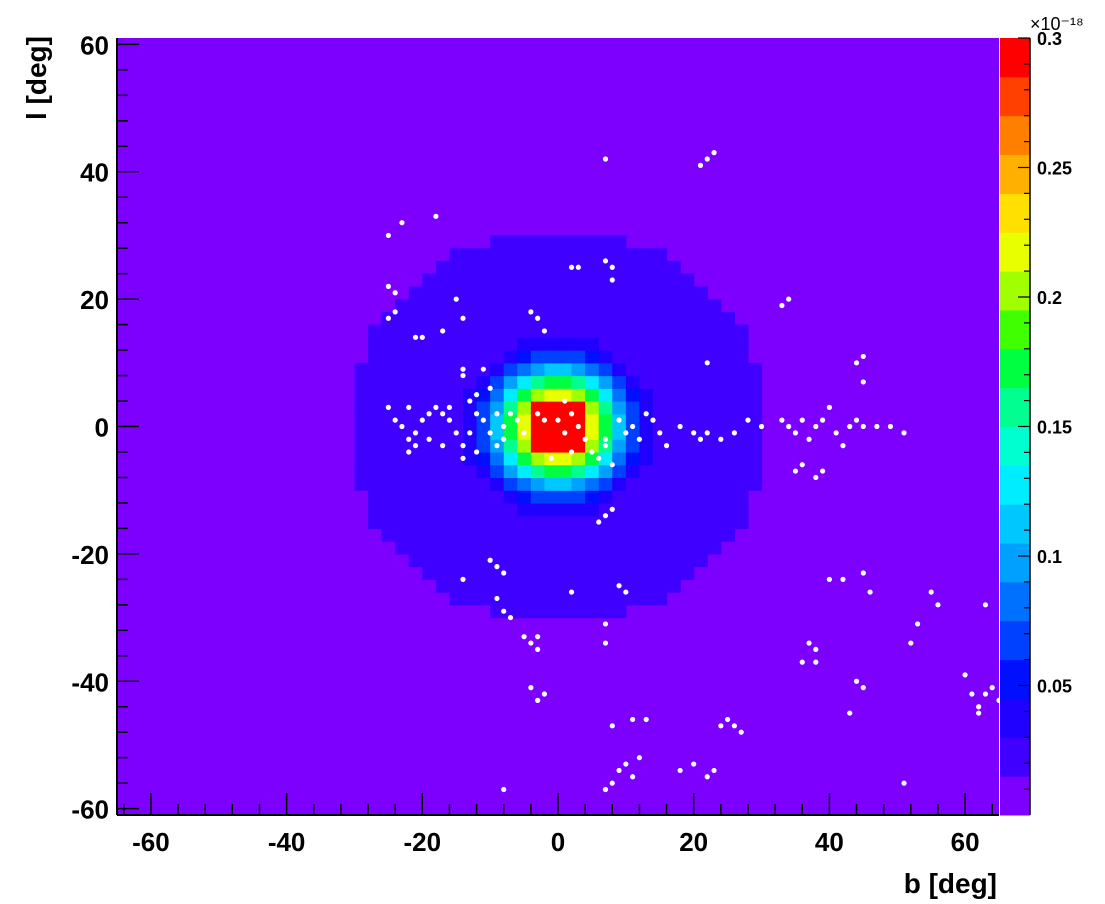  I want to click on y-tick-label: -20, so click(90, 555).